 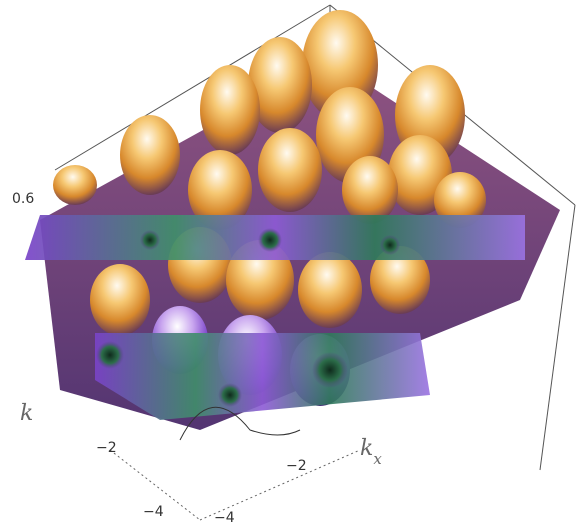 What do you see at coordinates (106, 448) in the screenshot?
I see `y-tick-label-minus2: −2` at bounding box center [106, 448].